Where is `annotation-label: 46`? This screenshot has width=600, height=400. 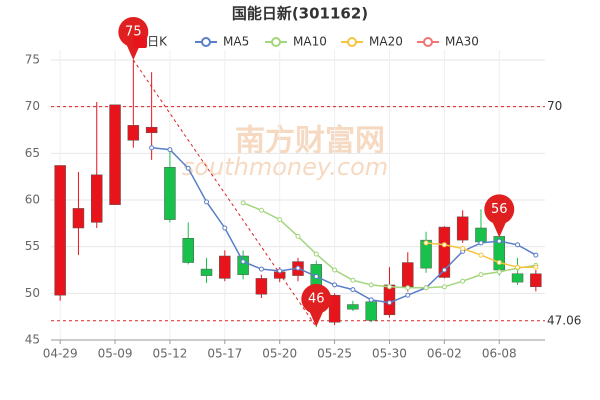
annotation-label: 46 is located at coordinates (316, 298).